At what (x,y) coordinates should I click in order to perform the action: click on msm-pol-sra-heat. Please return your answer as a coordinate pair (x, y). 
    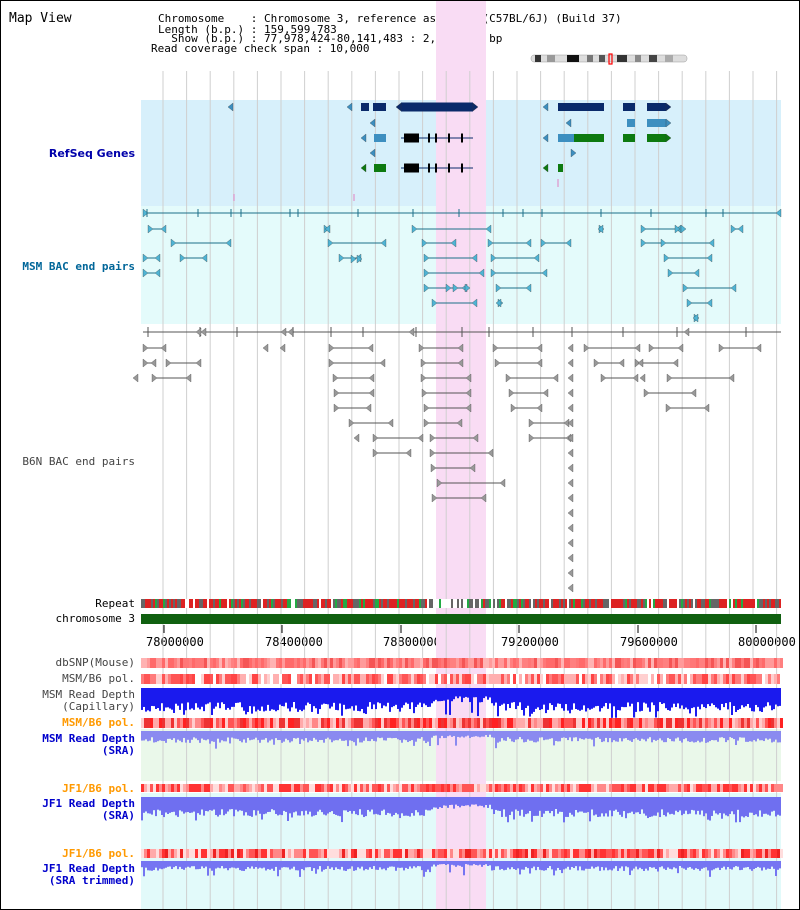
    Looking at the image, I should click on (682, 723).